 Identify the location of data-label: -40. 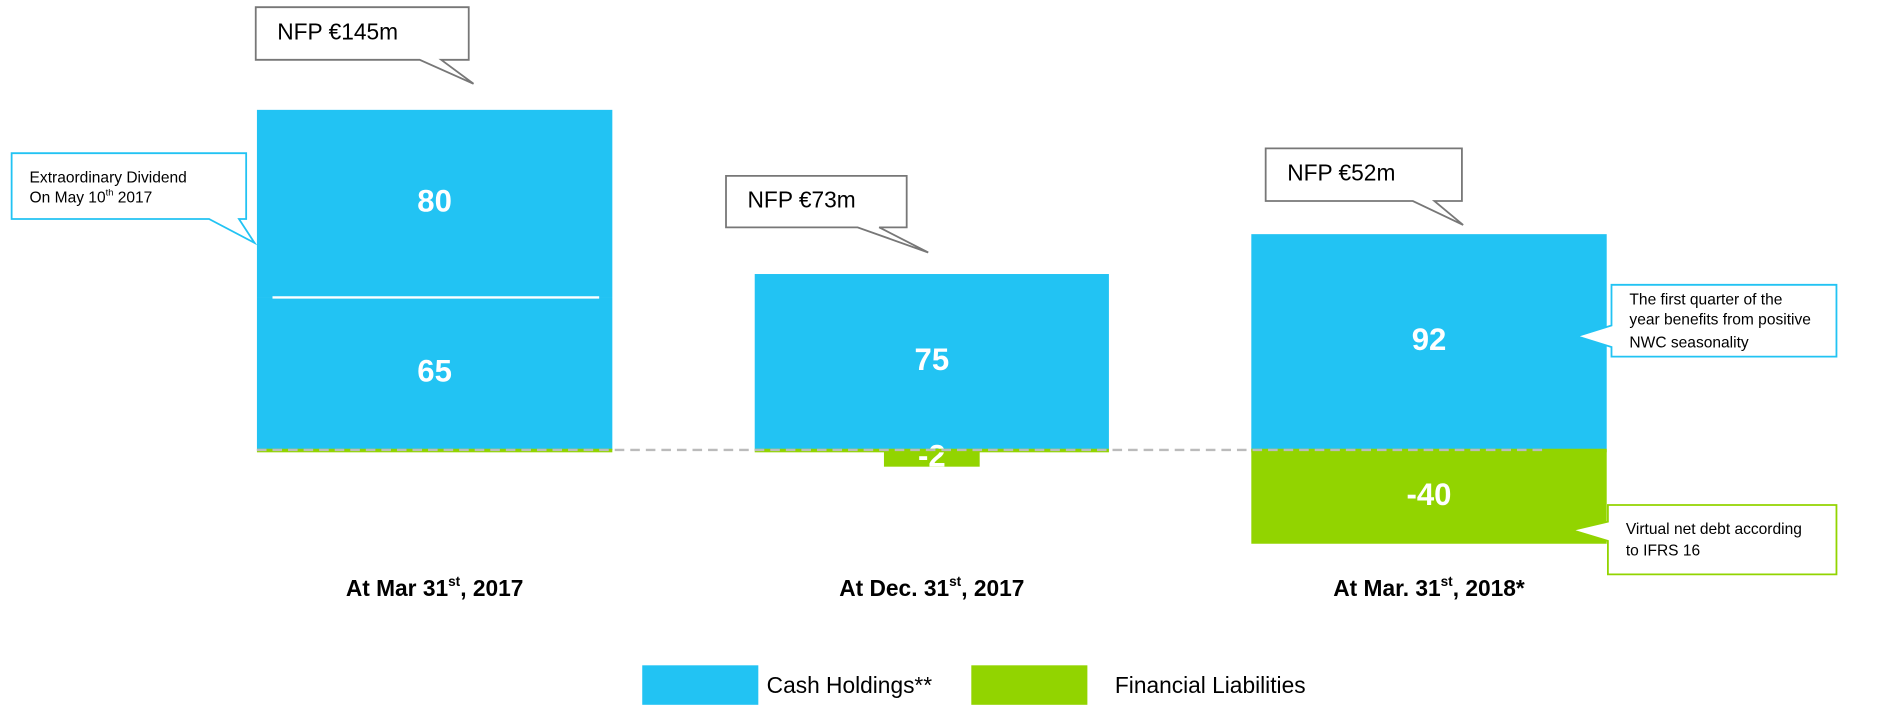
(1429, 494).